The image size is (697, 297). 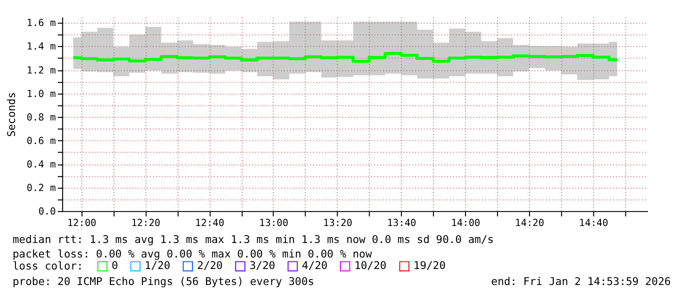 I want to click on legend-label: 4/20, so click(x=315, y=265).